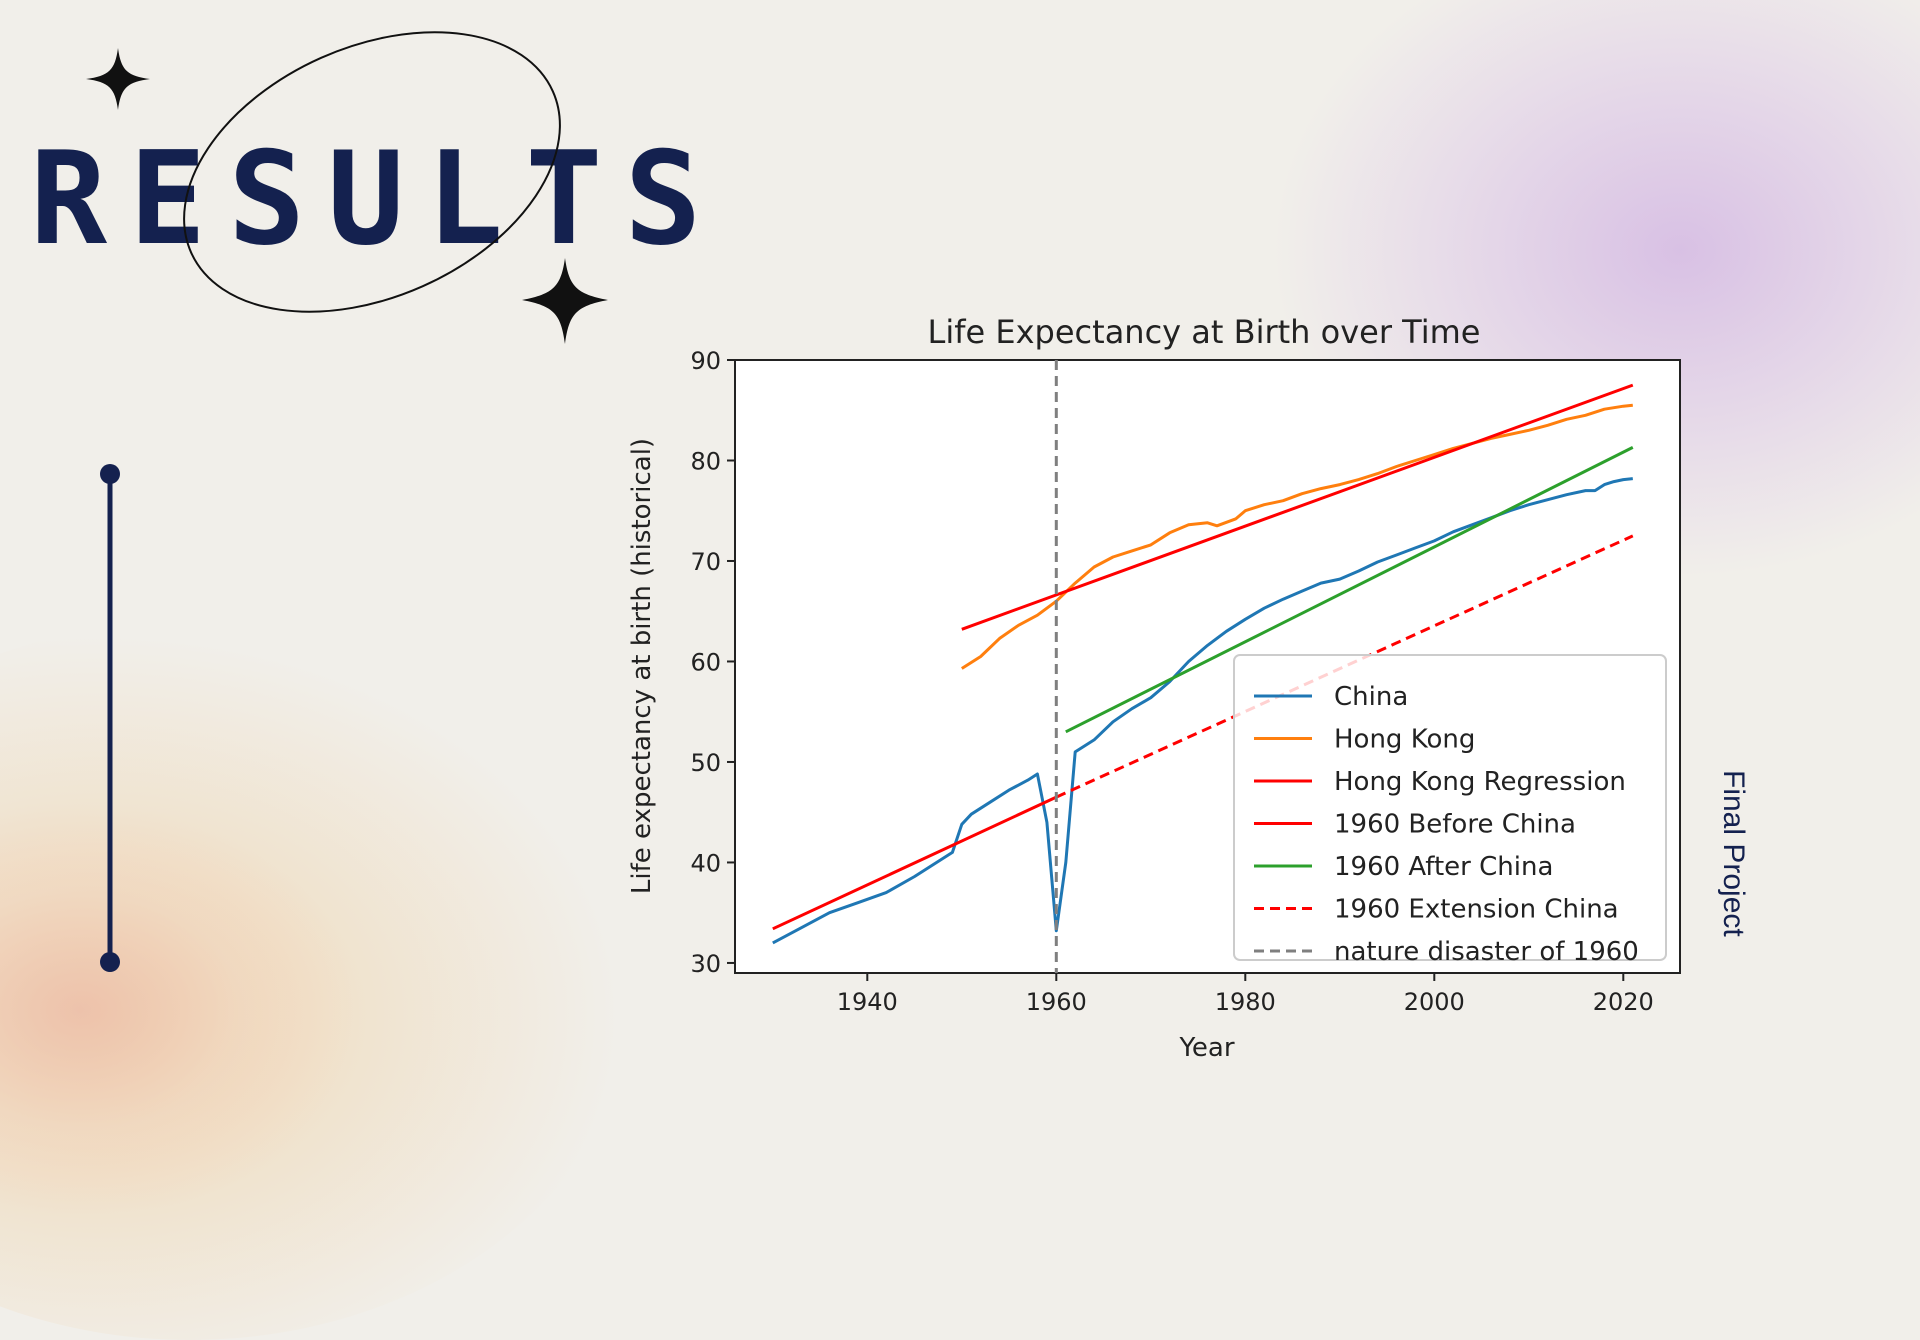 The height and width of the screenshot is (1340, 1920). Describe the element at coordinates (705, 461) in the screenshot. I see `y-tick-label: 80` at that location.